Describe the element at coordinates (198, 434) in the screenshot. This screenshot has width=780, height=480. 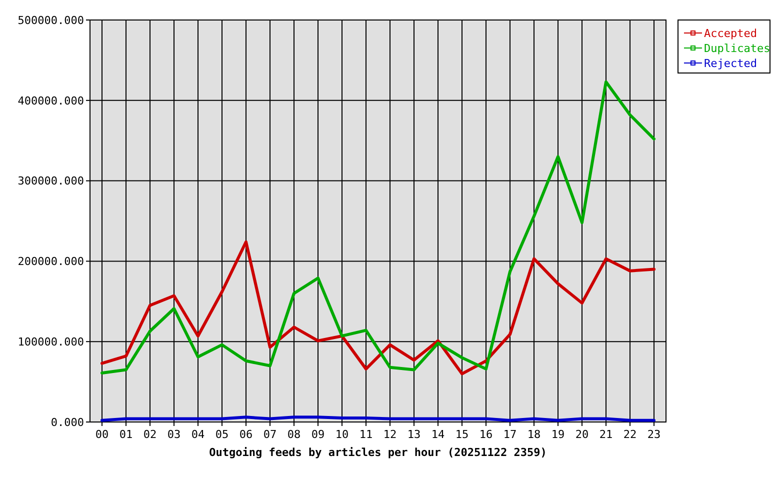
I see `x-tick-label: 04` at that location.